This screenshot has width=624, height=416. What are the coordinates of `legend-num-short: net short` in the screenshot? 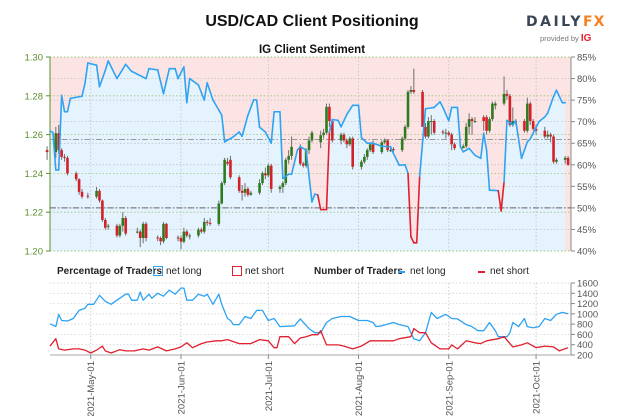 It's located at (509, 271).